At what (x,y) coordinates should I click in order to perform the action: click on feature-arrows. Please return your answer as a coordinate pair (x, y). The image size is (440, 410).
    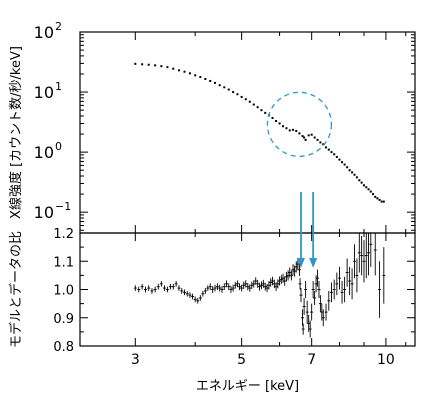
    Looking at the image, I should click on (307, 230).